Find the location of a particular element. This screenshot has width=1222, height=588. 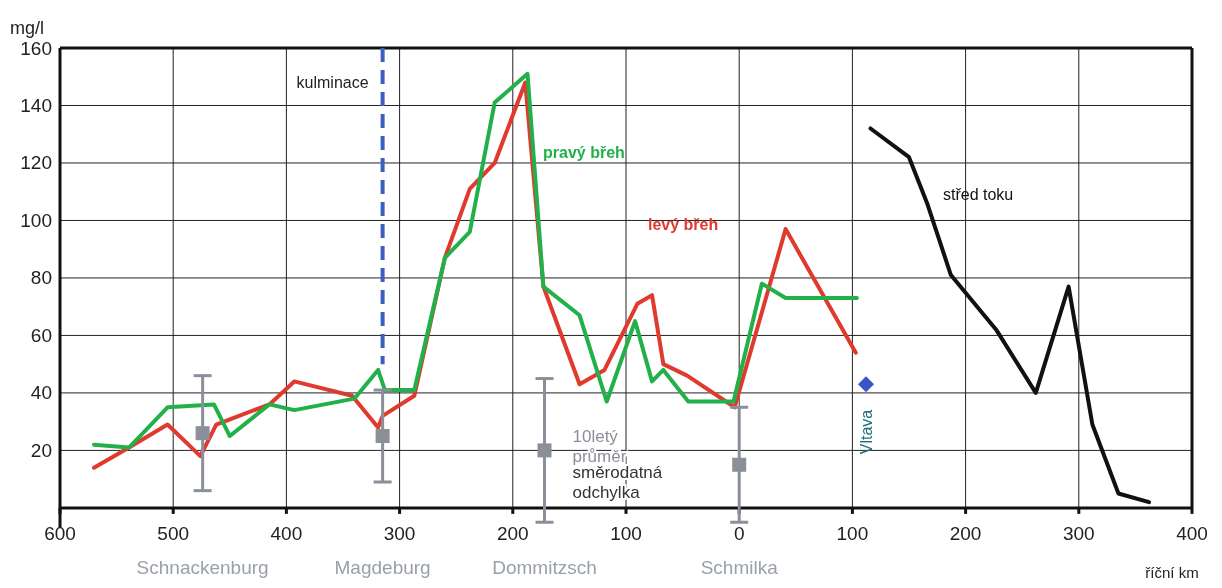

x-axis-title: říční km is located at coordinates (1172, 572).